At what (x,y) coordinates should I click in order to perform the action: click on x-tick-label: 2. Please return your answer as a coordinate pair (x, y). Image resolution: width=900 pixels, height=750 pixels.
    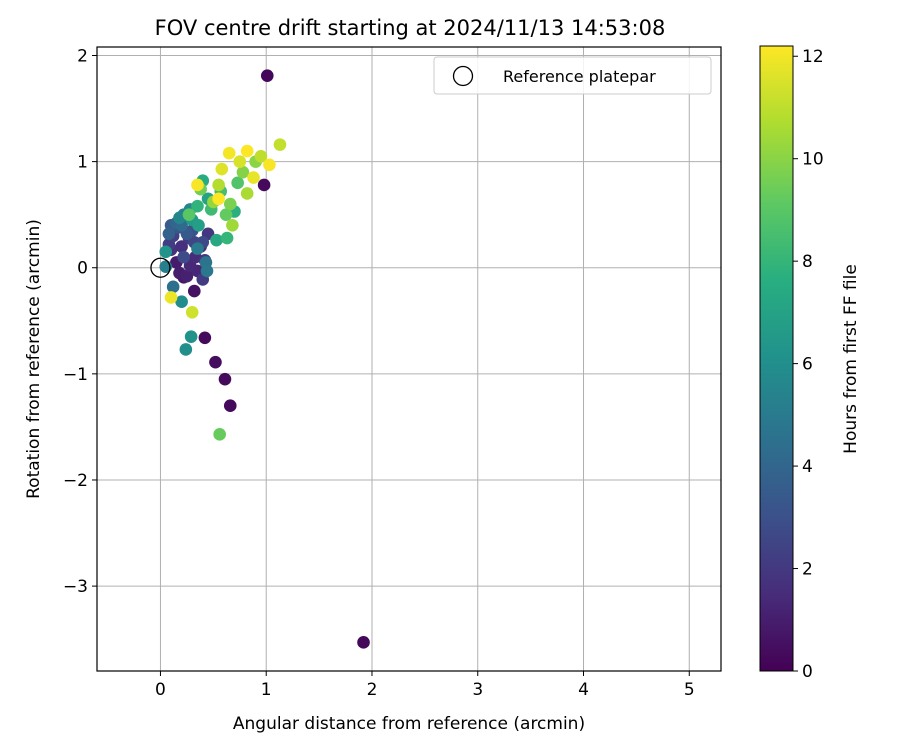
    Looking at the image, I should click on (372, 690).